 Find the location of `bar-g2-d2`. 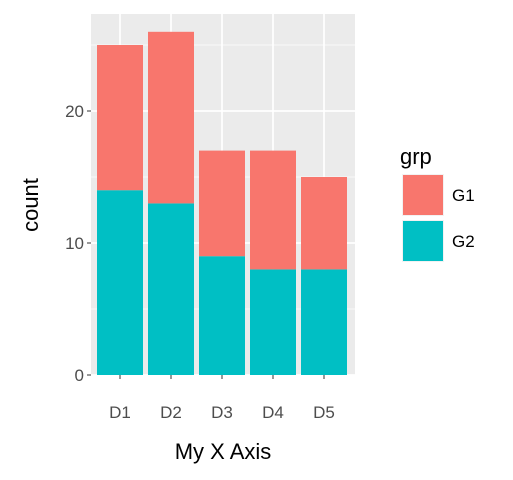

bar-g2-d2 is located at coordinates (171, 289).